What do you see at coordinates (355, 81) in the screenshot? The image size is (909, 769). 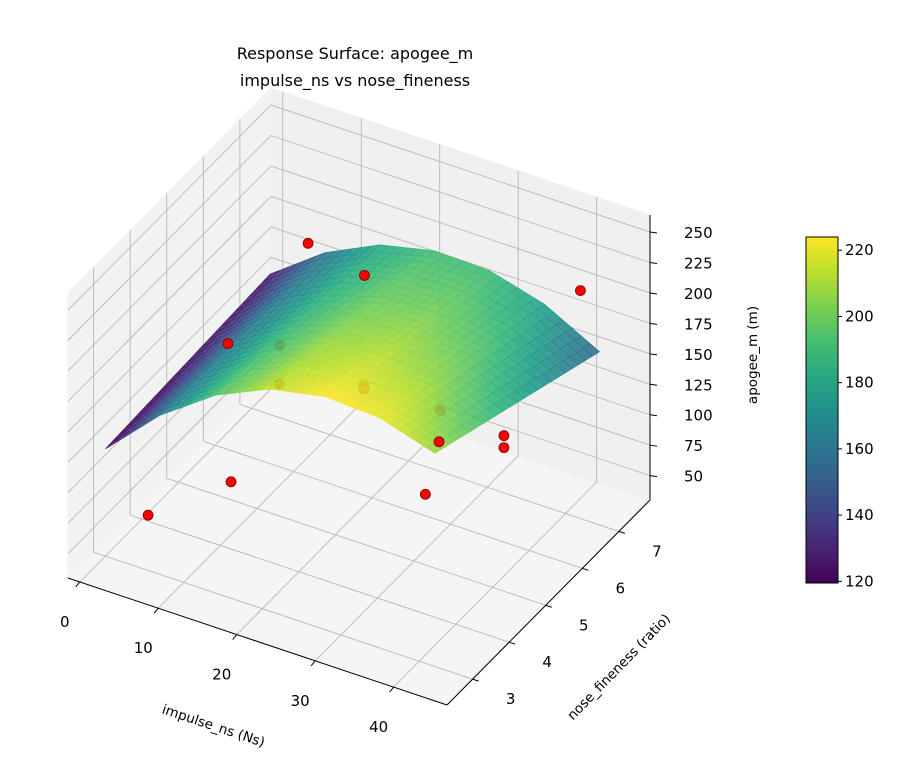 I see `chart-subtitle: impulse_ns vs nose_fineness` at bounding box center [355, 81].